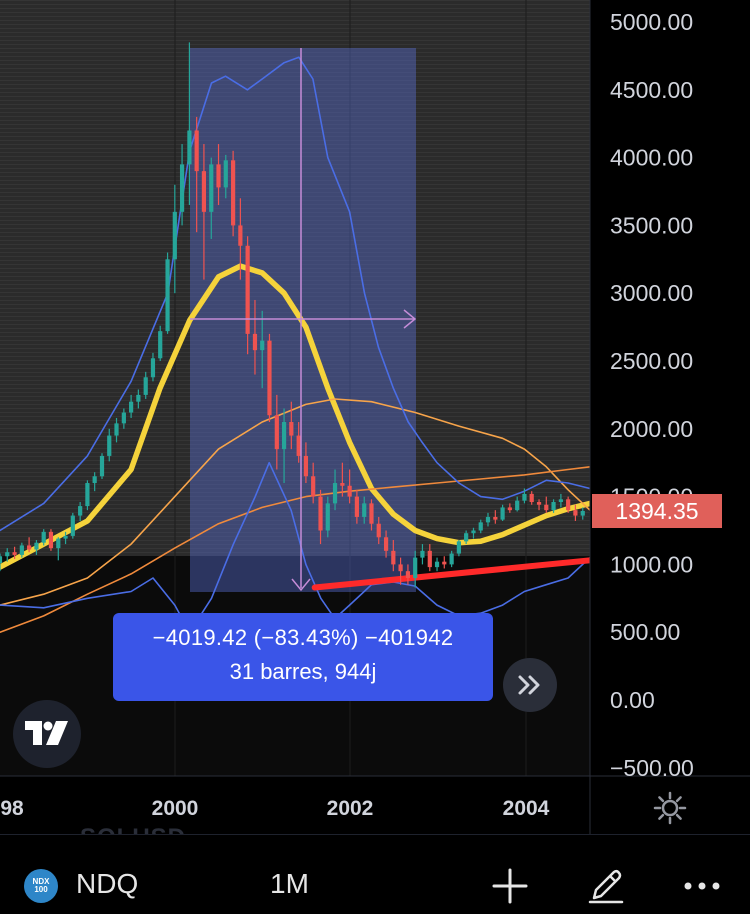 Image resolution: width=750 pixels, height=914 pixels. What do you see at coordinates (289, 883) in the screenshot?
I see `interval-button: 1M` at bounding box center [289, 883].